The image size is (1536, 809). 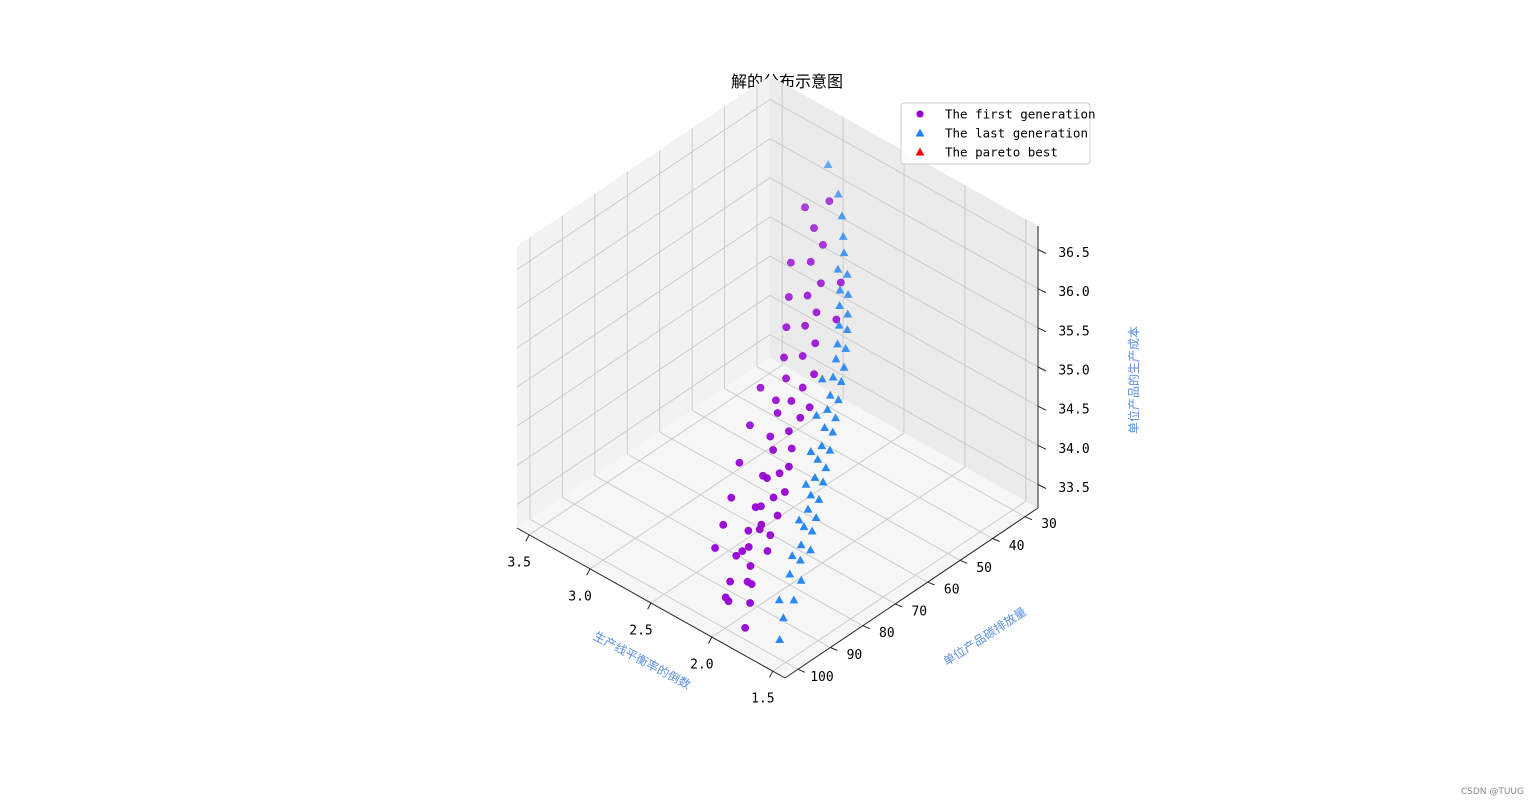 I want to click on watermark: CSDN @TUUG, so click(x=1492, y=792).